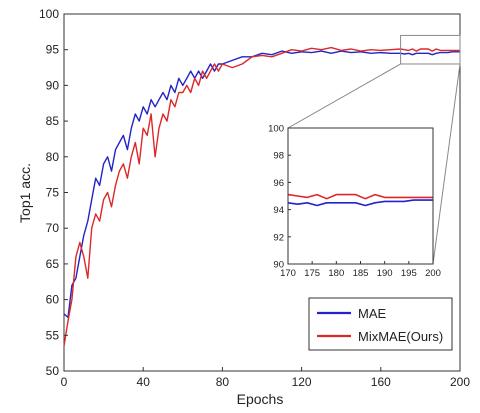 Image resolution: width=480 pixels, height=413 pixels. What do you see at coordinates (288, 273) in the screenshot?
I see `inset-x-tick-label: 170` at bounding box center [288, 273].